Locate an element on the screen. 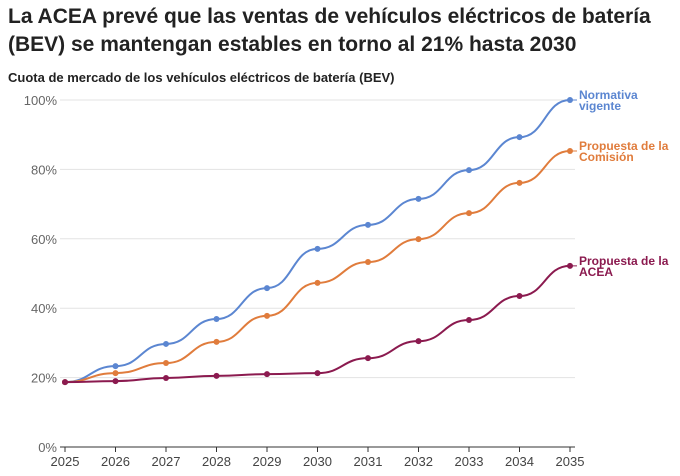  y-tick-label: 20% is located at coordinates (44, 378).